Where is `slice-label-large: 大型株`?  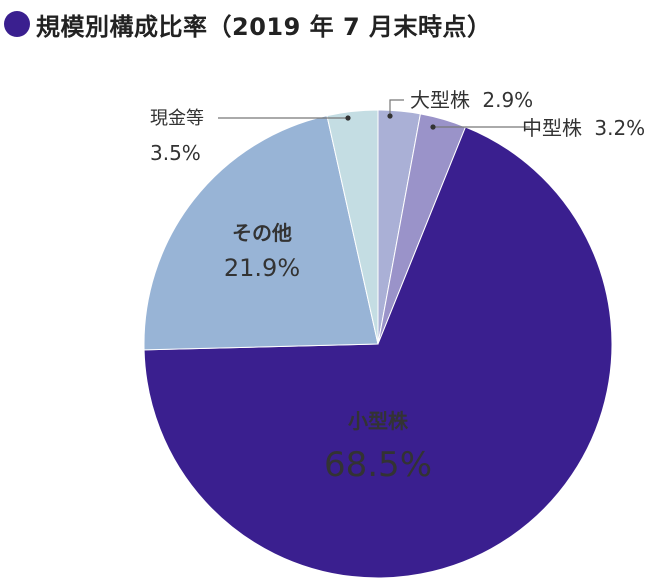 slice-label-large: 大型株 is located at coordinates (440, 100).